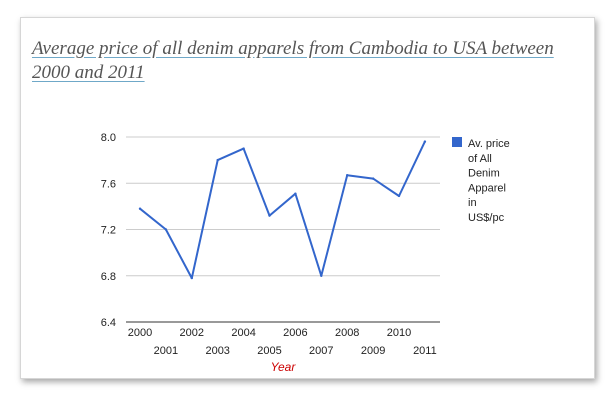 The height and width of the screenshot is (400, 613). I want to click on legend-label-line: in, so click(472, 203).